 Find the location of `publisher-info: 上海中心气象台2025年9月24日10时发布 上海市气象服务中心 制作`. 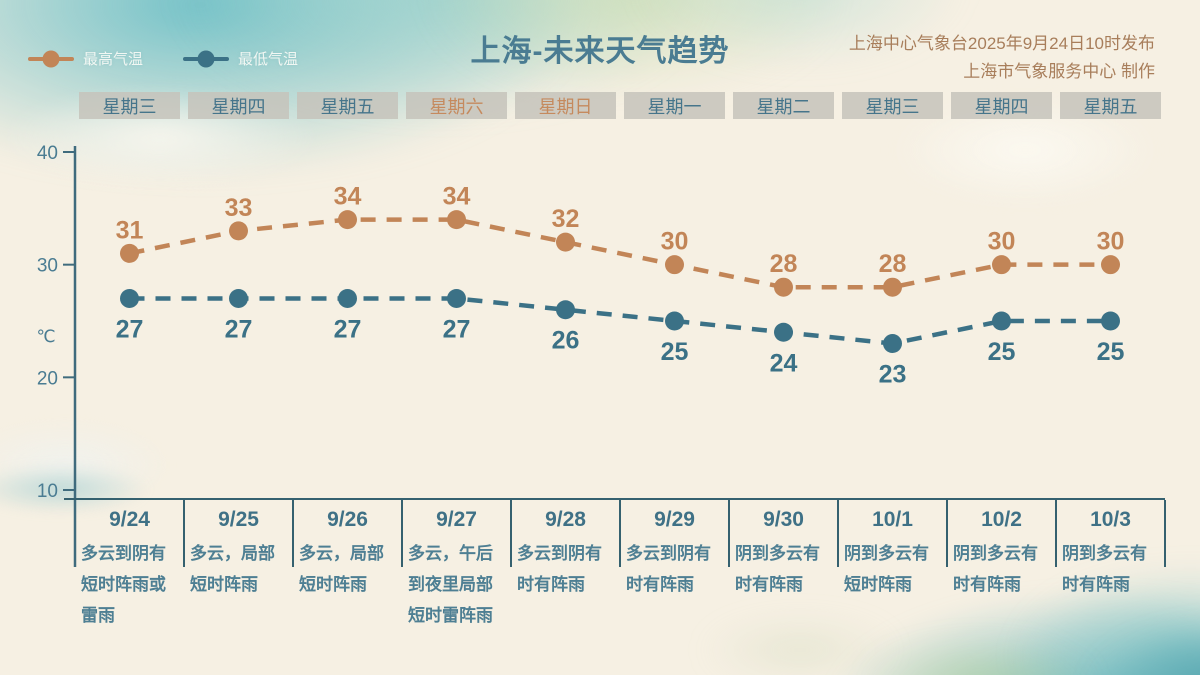

publisher-info: 上海中心气象台2025年9月24日10时发布 上海市气象服务中心 制作 is located at coordinates (1002, 58).